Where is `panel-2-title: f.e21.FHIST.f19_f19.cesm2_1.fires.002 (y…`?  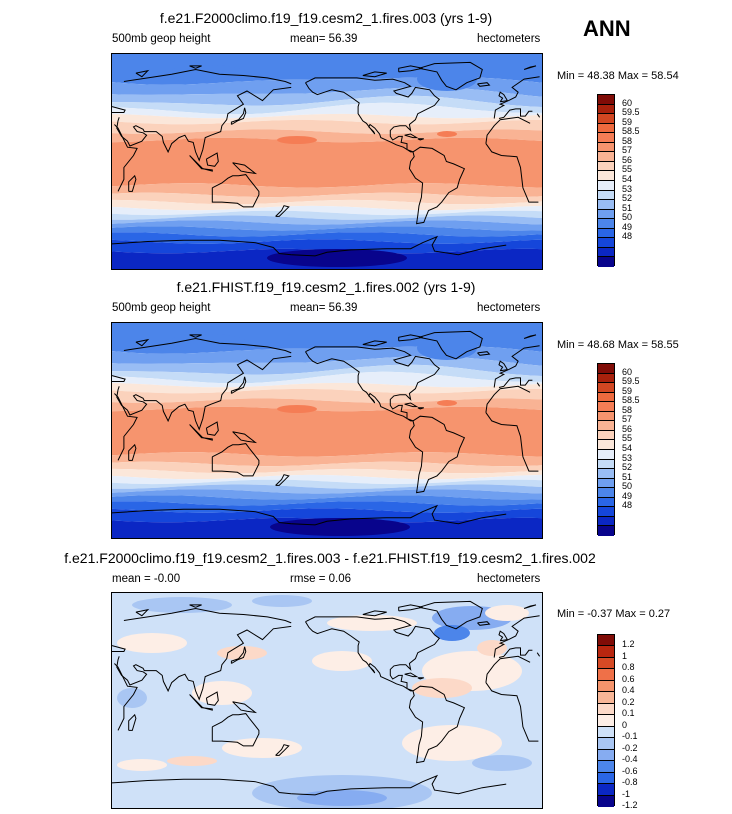
panel-2-title: f.e21.FHIST.f19_f19.cesm2_1.fires.002 (y… is located at coordinates (326, 287).